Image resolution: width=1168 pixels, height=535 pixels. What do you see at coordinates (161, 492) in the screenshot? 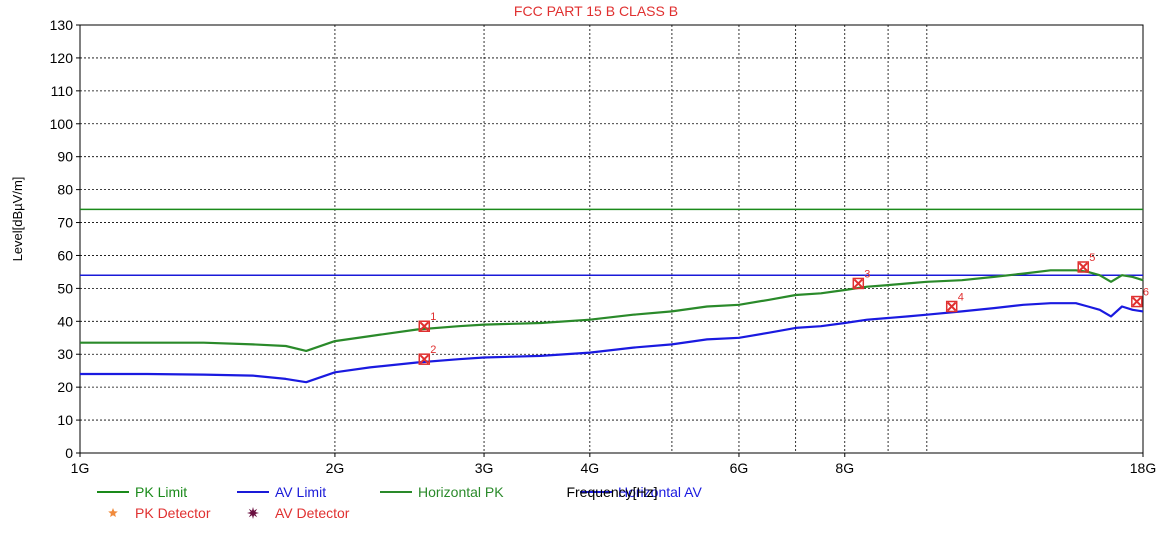
I see `legend-label: PK Limit` at bounding box center [161, 492].